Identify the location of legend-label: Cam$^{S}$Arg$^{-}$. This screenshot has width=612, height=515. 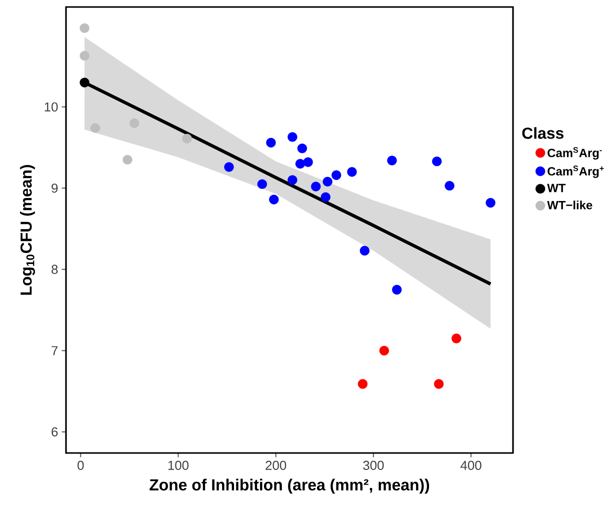
(575, 153).